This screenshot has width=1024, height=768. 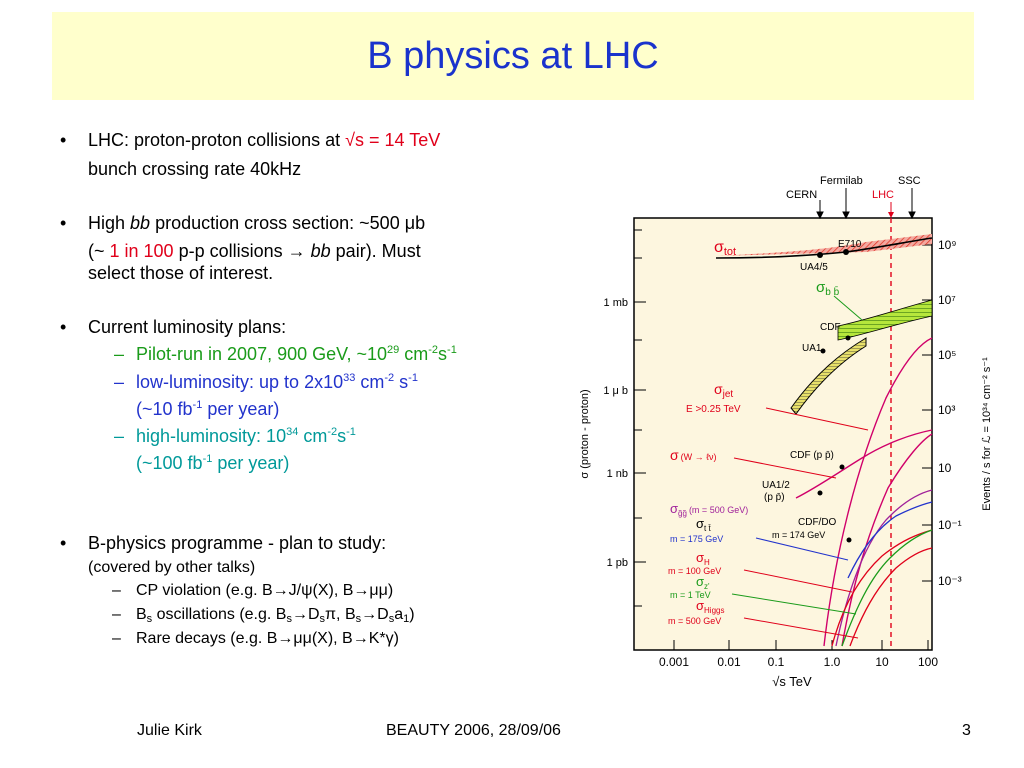 I want to click on text: per year), so click(x=241, y=409).